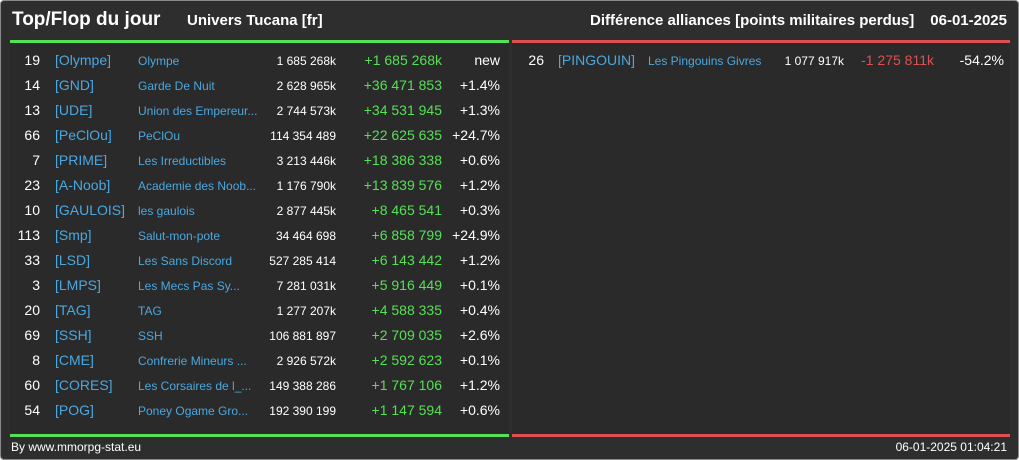 This screenshot has height=460, width=1019. Describe the element at coordinates (406, 385) in the screenshot. I see `diff-cell: +1 767 106` at that location.